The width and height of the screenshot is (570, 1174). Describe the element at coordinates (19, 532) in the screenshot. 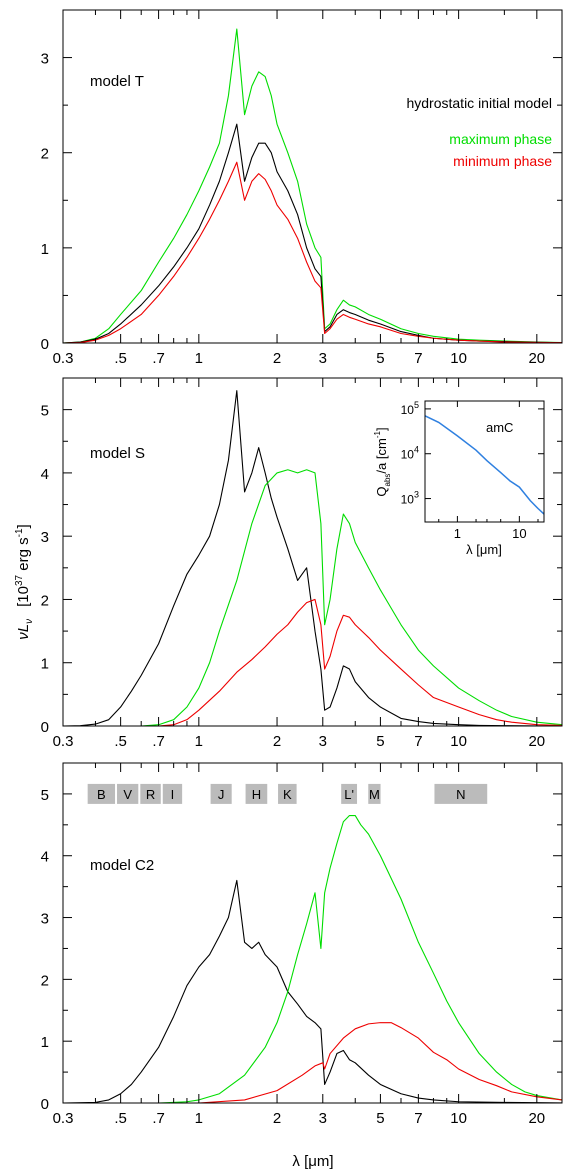

I see `y-axis-label-unit-exponent: -1` at that location.